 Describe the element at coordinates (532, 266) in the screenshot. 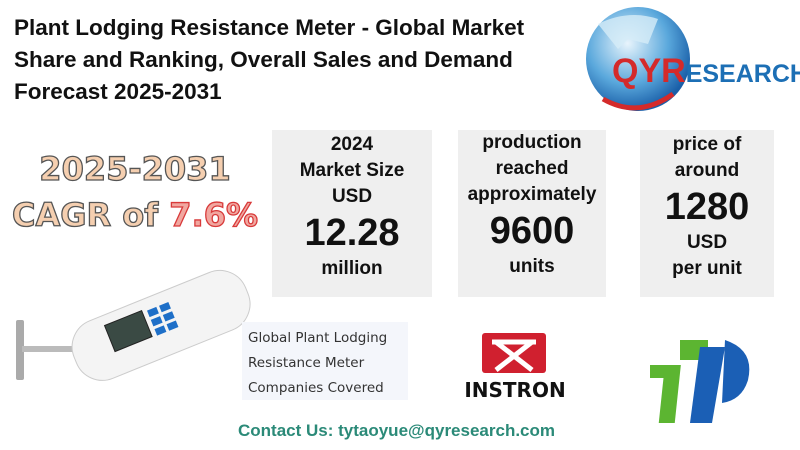

I see `stat-unit: units` at that location.